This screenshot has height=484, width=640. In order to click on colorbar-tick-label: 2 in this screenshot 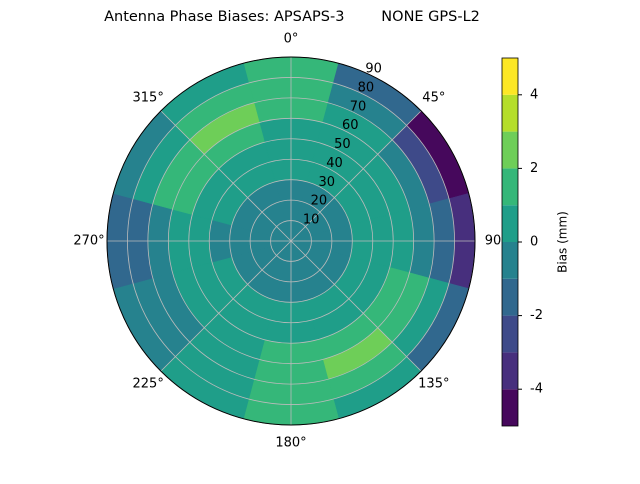, I will do `click(534, 168)`.